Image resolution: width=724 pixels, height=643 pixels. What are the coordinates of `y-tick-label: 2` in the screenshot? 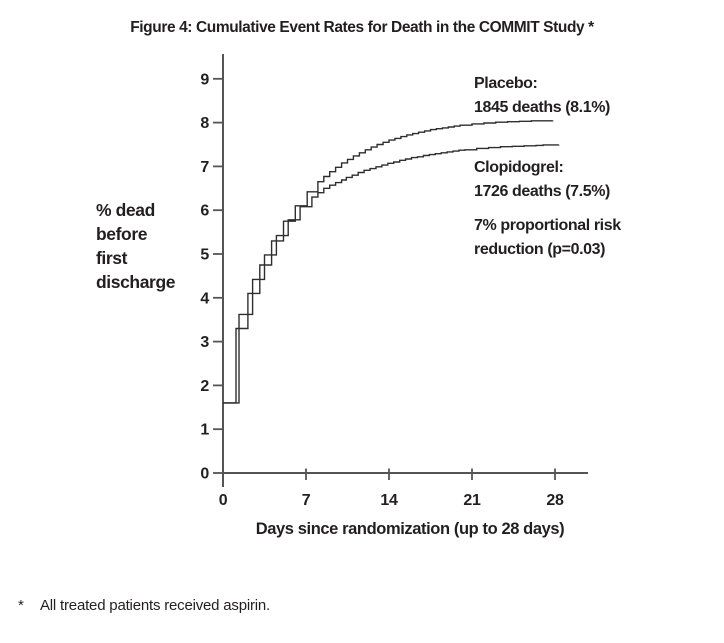 It's located at (204, 386).